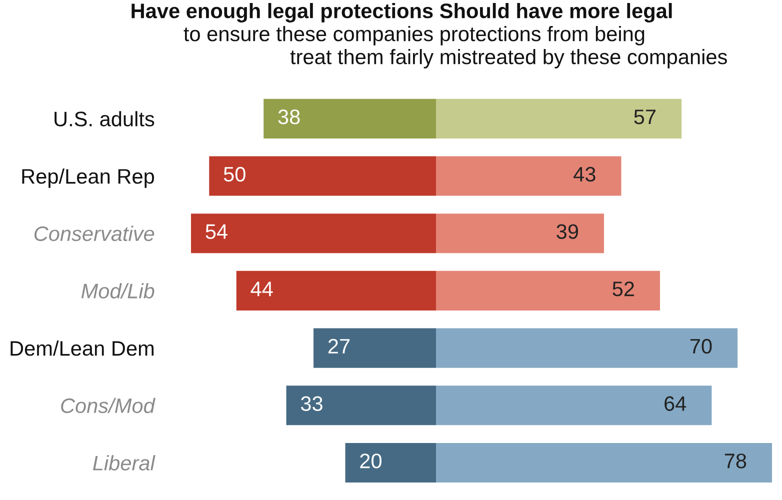  Describe the element at coordinates (283, 35) in the screenshot. I see `chart-title: Have enough legal protections to ensure these companies treat them fairly` at that location.